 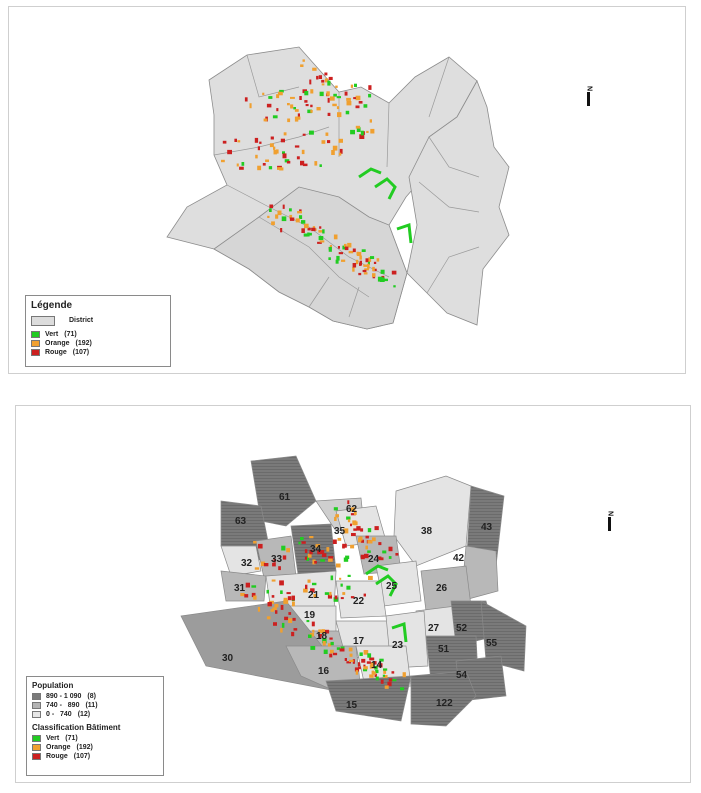 I want to click on zone-label-25: 25, so click(x=392, y=586).